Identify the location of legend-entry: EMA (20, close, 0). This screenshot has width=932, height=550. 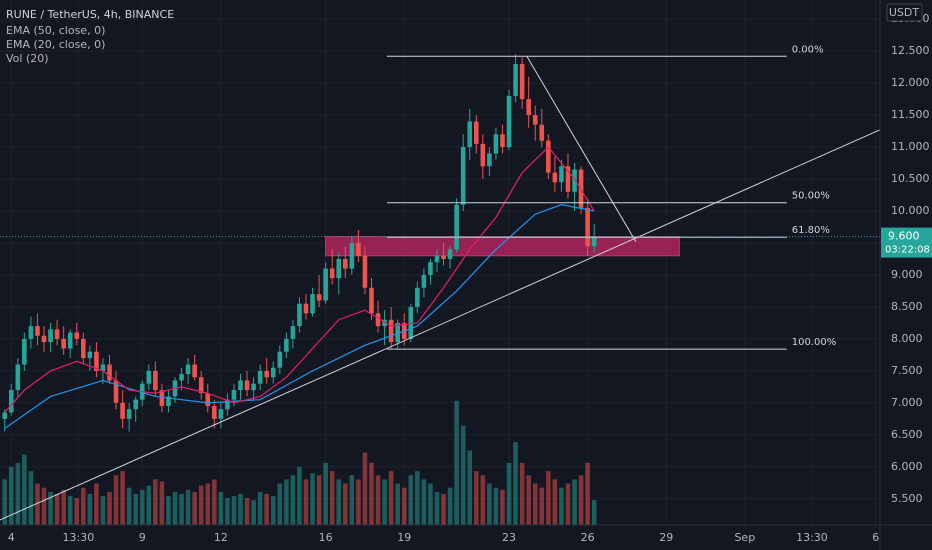
(55, 44).